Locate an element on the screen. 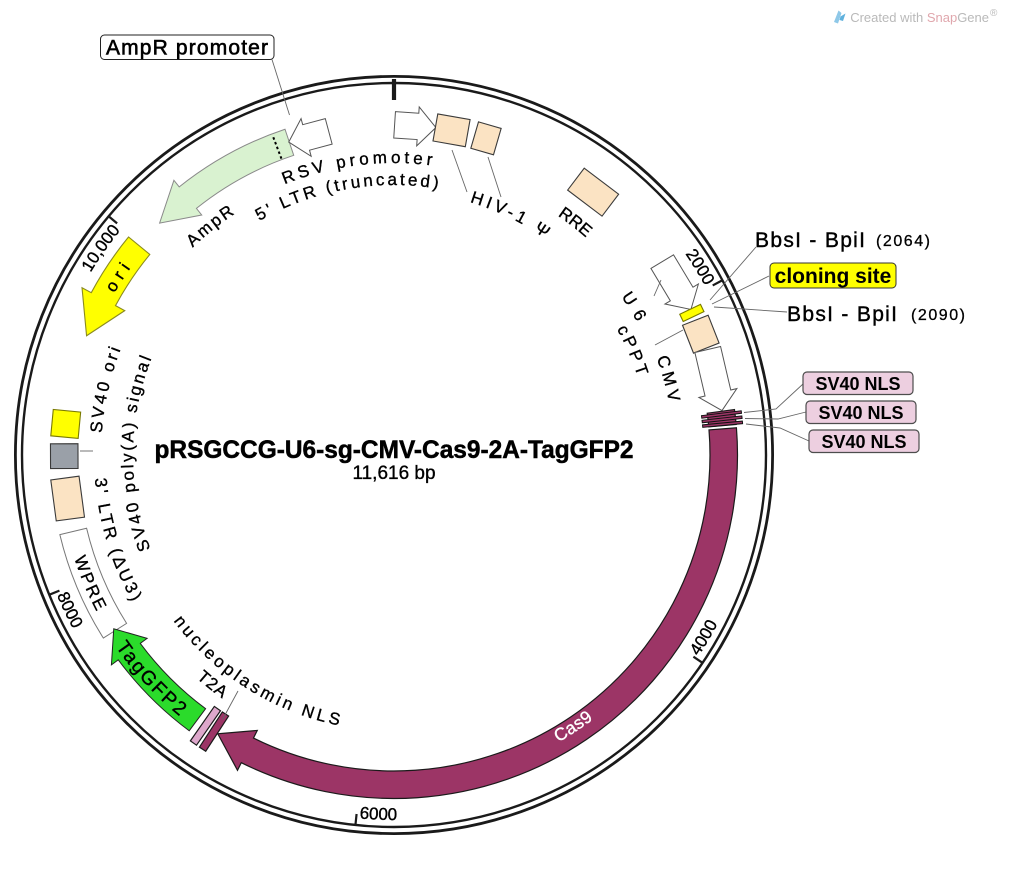  svg-text: AmpR promoter is located at coordinates (187, 48).